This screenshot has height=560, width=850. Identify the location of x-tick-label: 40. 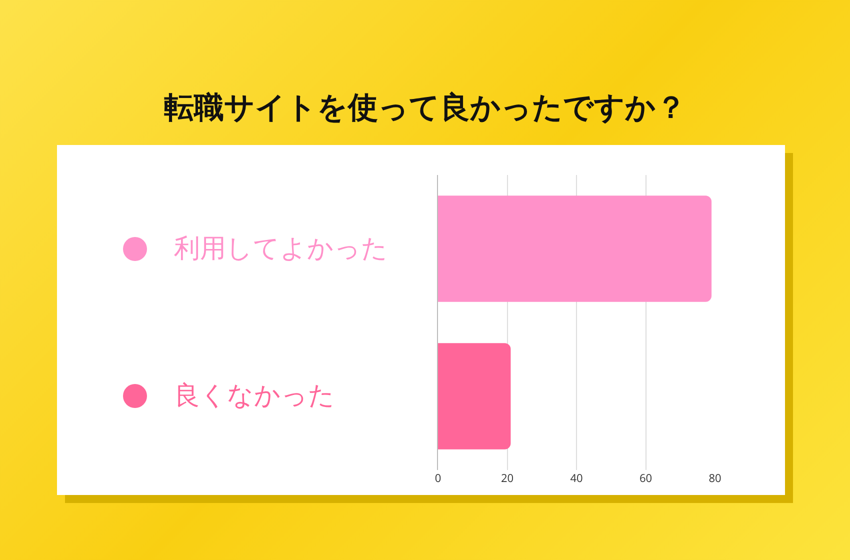
(576, 478).